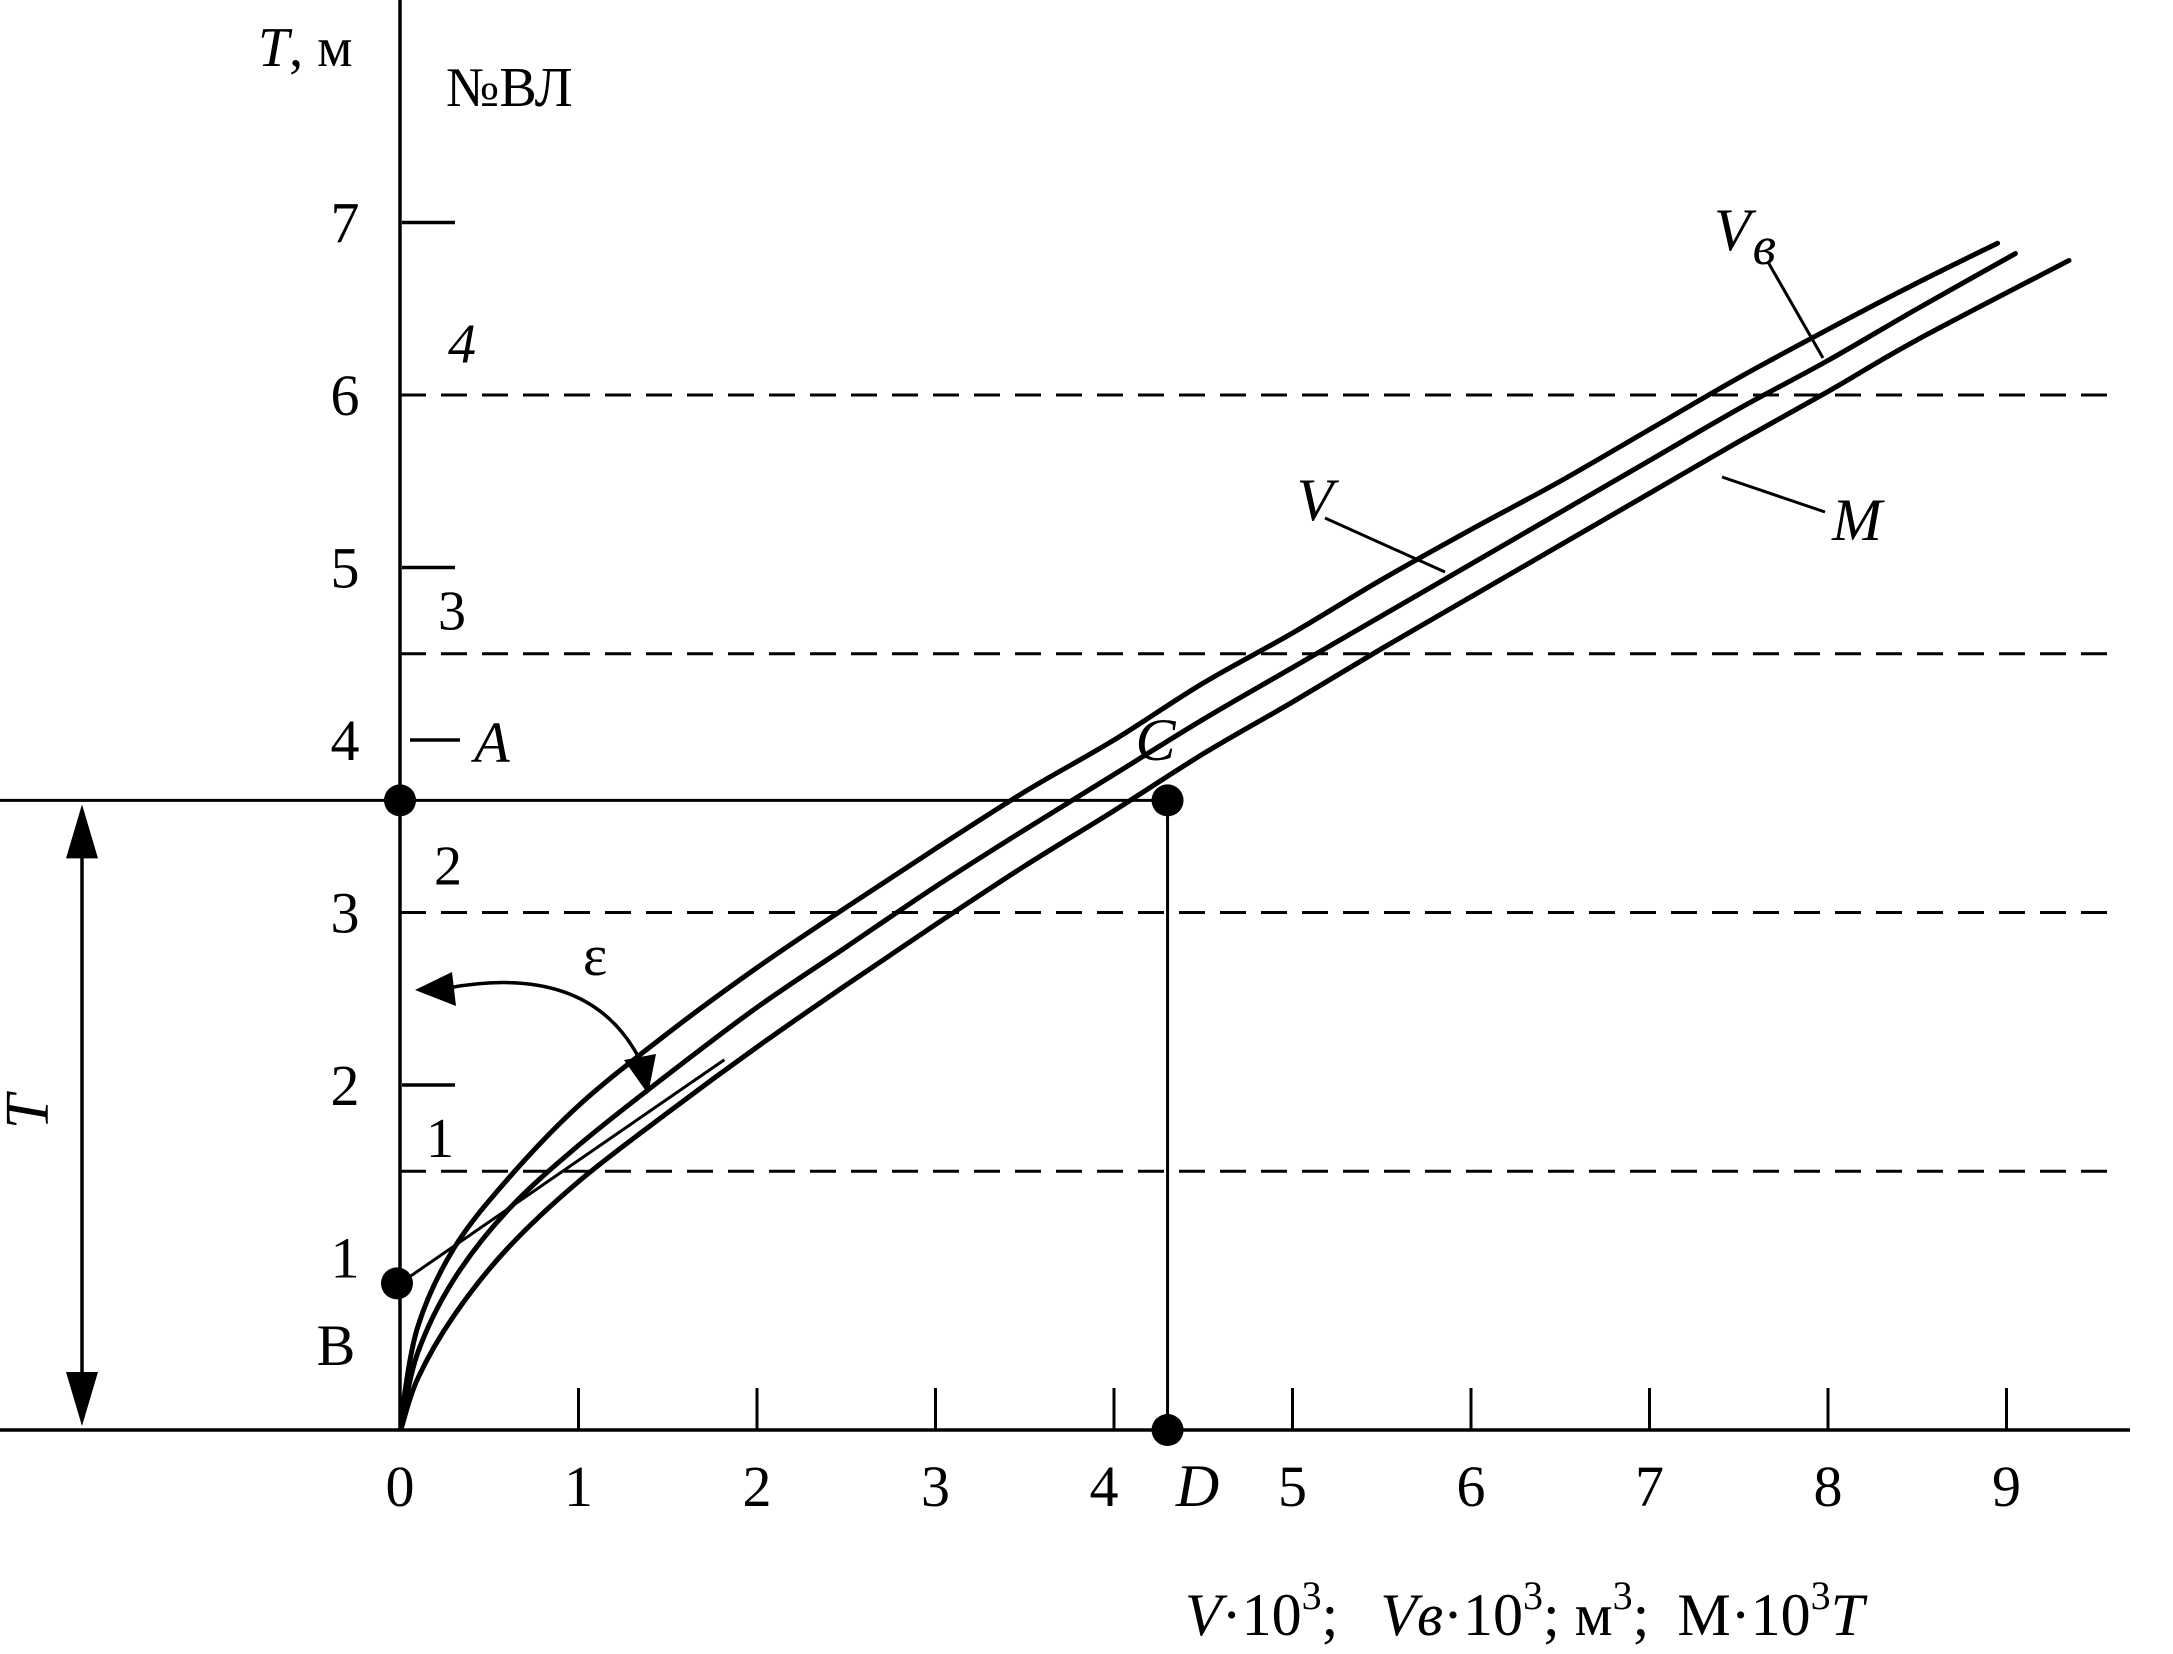 This screenshot has width=2173, height=1654. Describe the element at coordinates (462, 345) in the screenshot. I see `zone-label-4: 4` at that location.